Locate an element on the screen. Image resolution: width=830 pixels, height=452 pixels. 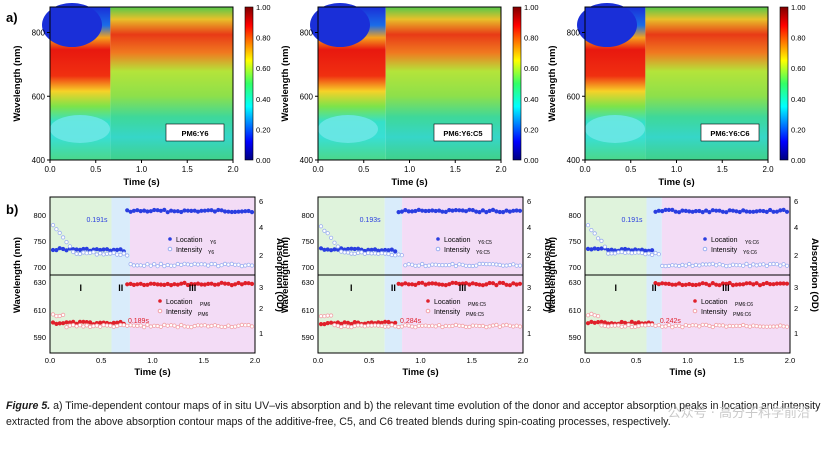
kin-xtick-label: 2.0 is located at coordinates (523, 360).